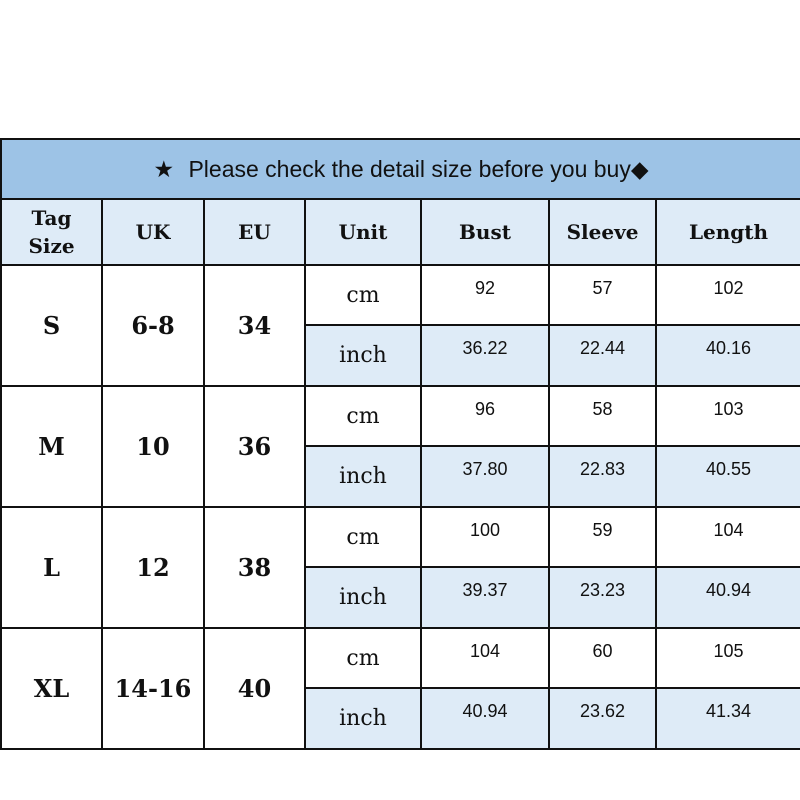 The height and width of the screenshot is (800, 800). I want to click on length-cell: 40.94, so click(727, 597).